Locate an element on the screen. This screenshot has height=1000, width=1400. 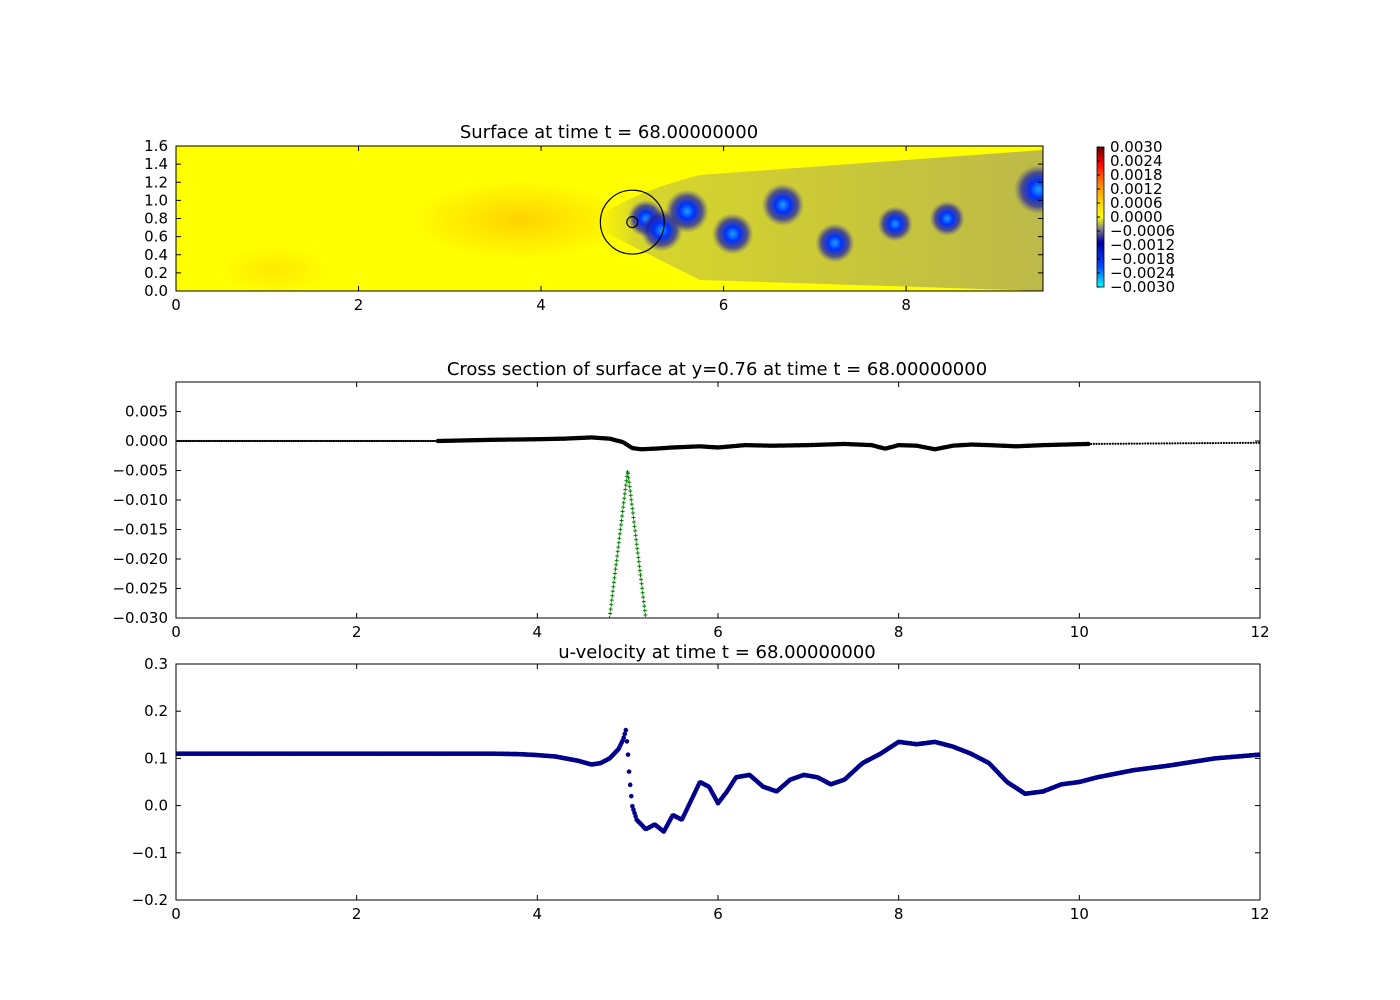
heatmap-wake-region is located at coordinates (821, 220).